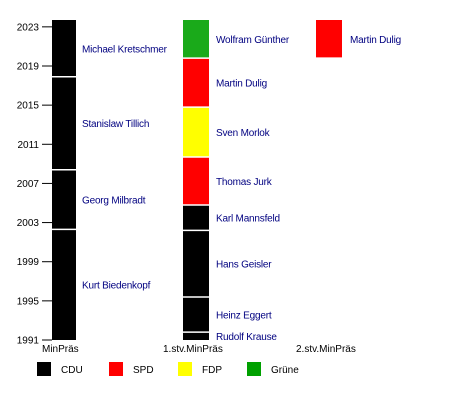  Describe the element at coordinates (143, 370) in the screenshot. I see `legend-label: SPD` at that location.